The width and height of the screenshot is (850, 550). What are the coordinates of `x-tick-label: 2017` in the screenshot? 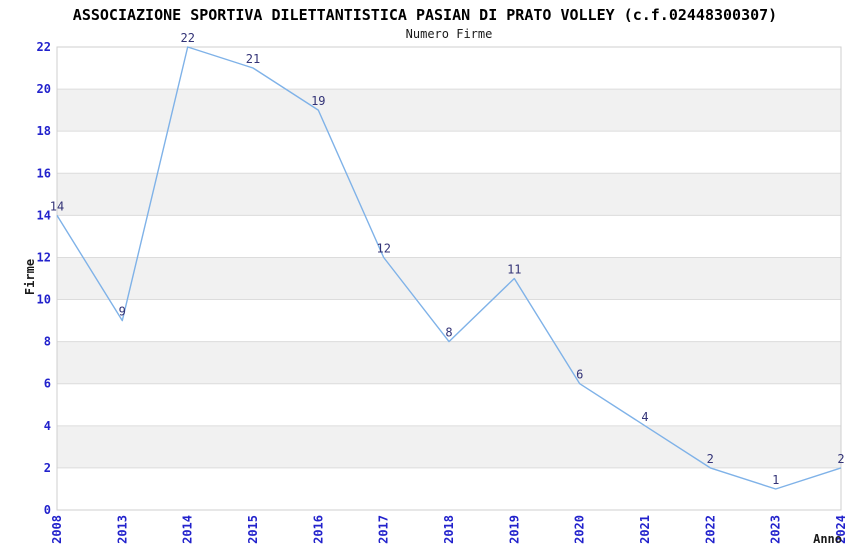 It's located at (384, 529).